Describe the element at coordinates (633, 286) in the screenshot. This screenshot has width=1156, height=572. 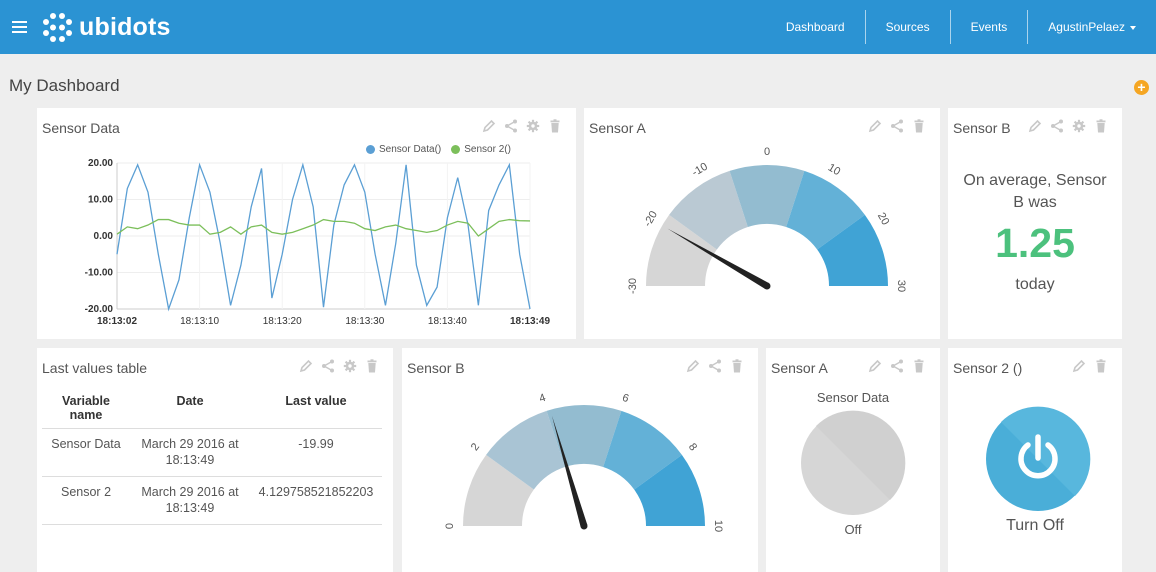
I see `gauge-tick-label: -30` at that location.